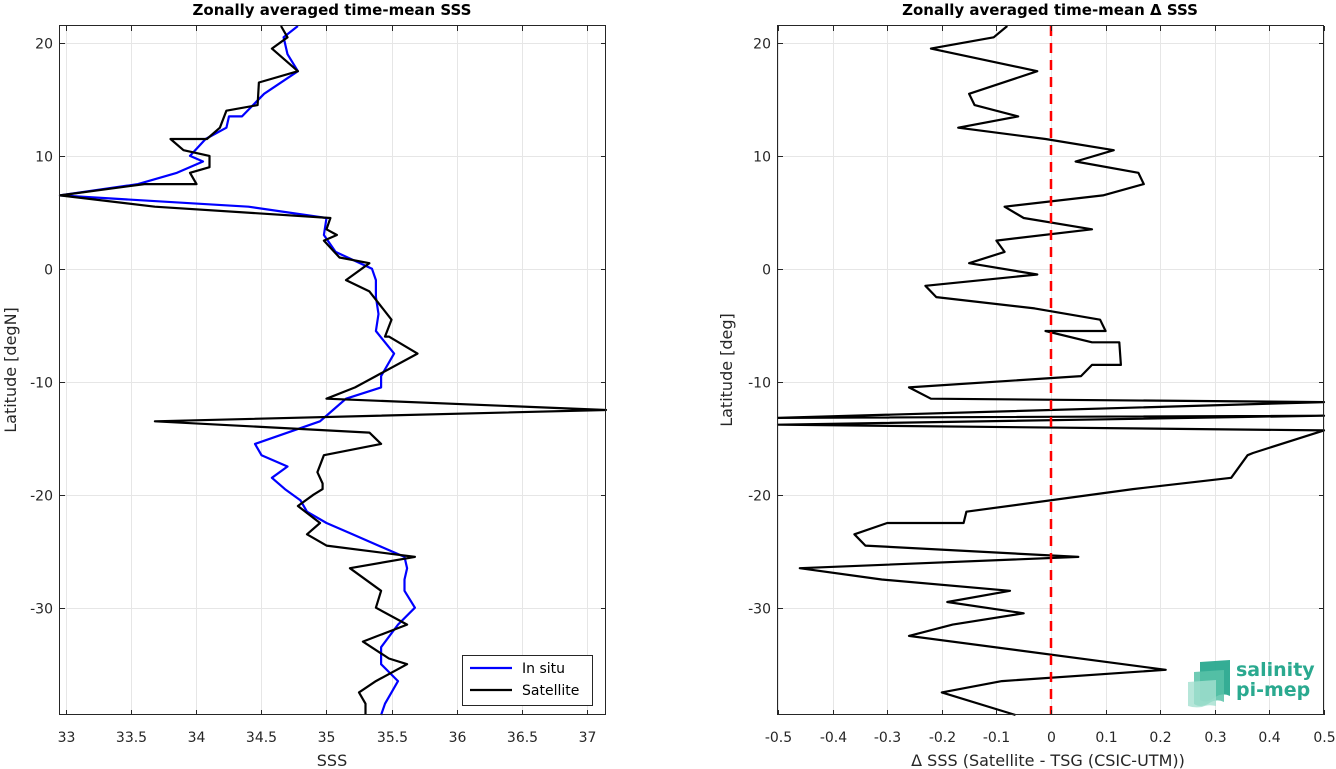 The width and height of the screenshot is (1336, 769). I want to click on right-x-tick-label: -0.2, so click(942, 738).